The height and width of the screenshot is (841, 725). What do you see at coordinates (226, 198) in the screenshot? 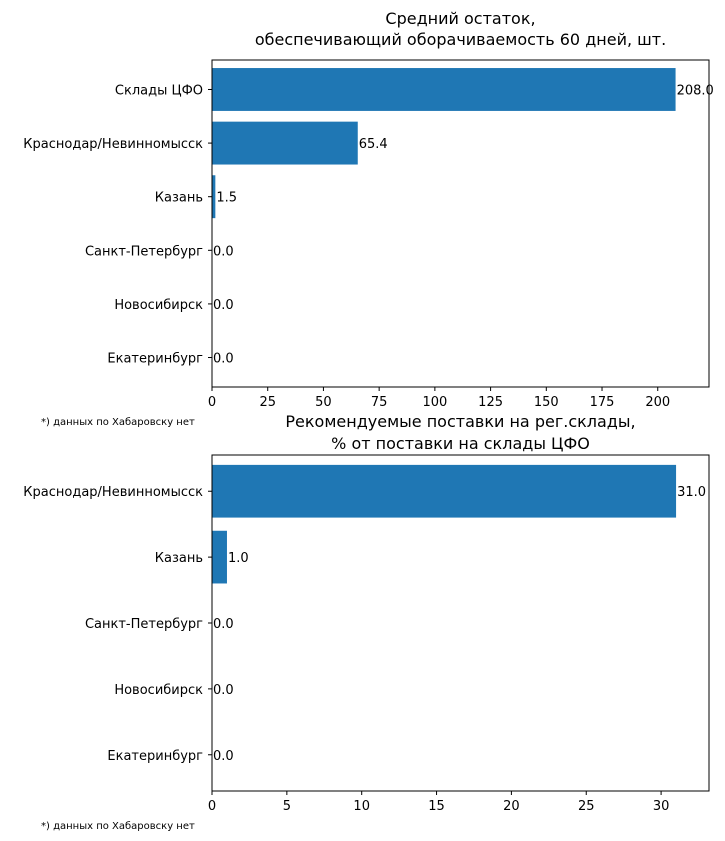
I see `bar-value-label: 1.5` at bounding box center [226, 198].